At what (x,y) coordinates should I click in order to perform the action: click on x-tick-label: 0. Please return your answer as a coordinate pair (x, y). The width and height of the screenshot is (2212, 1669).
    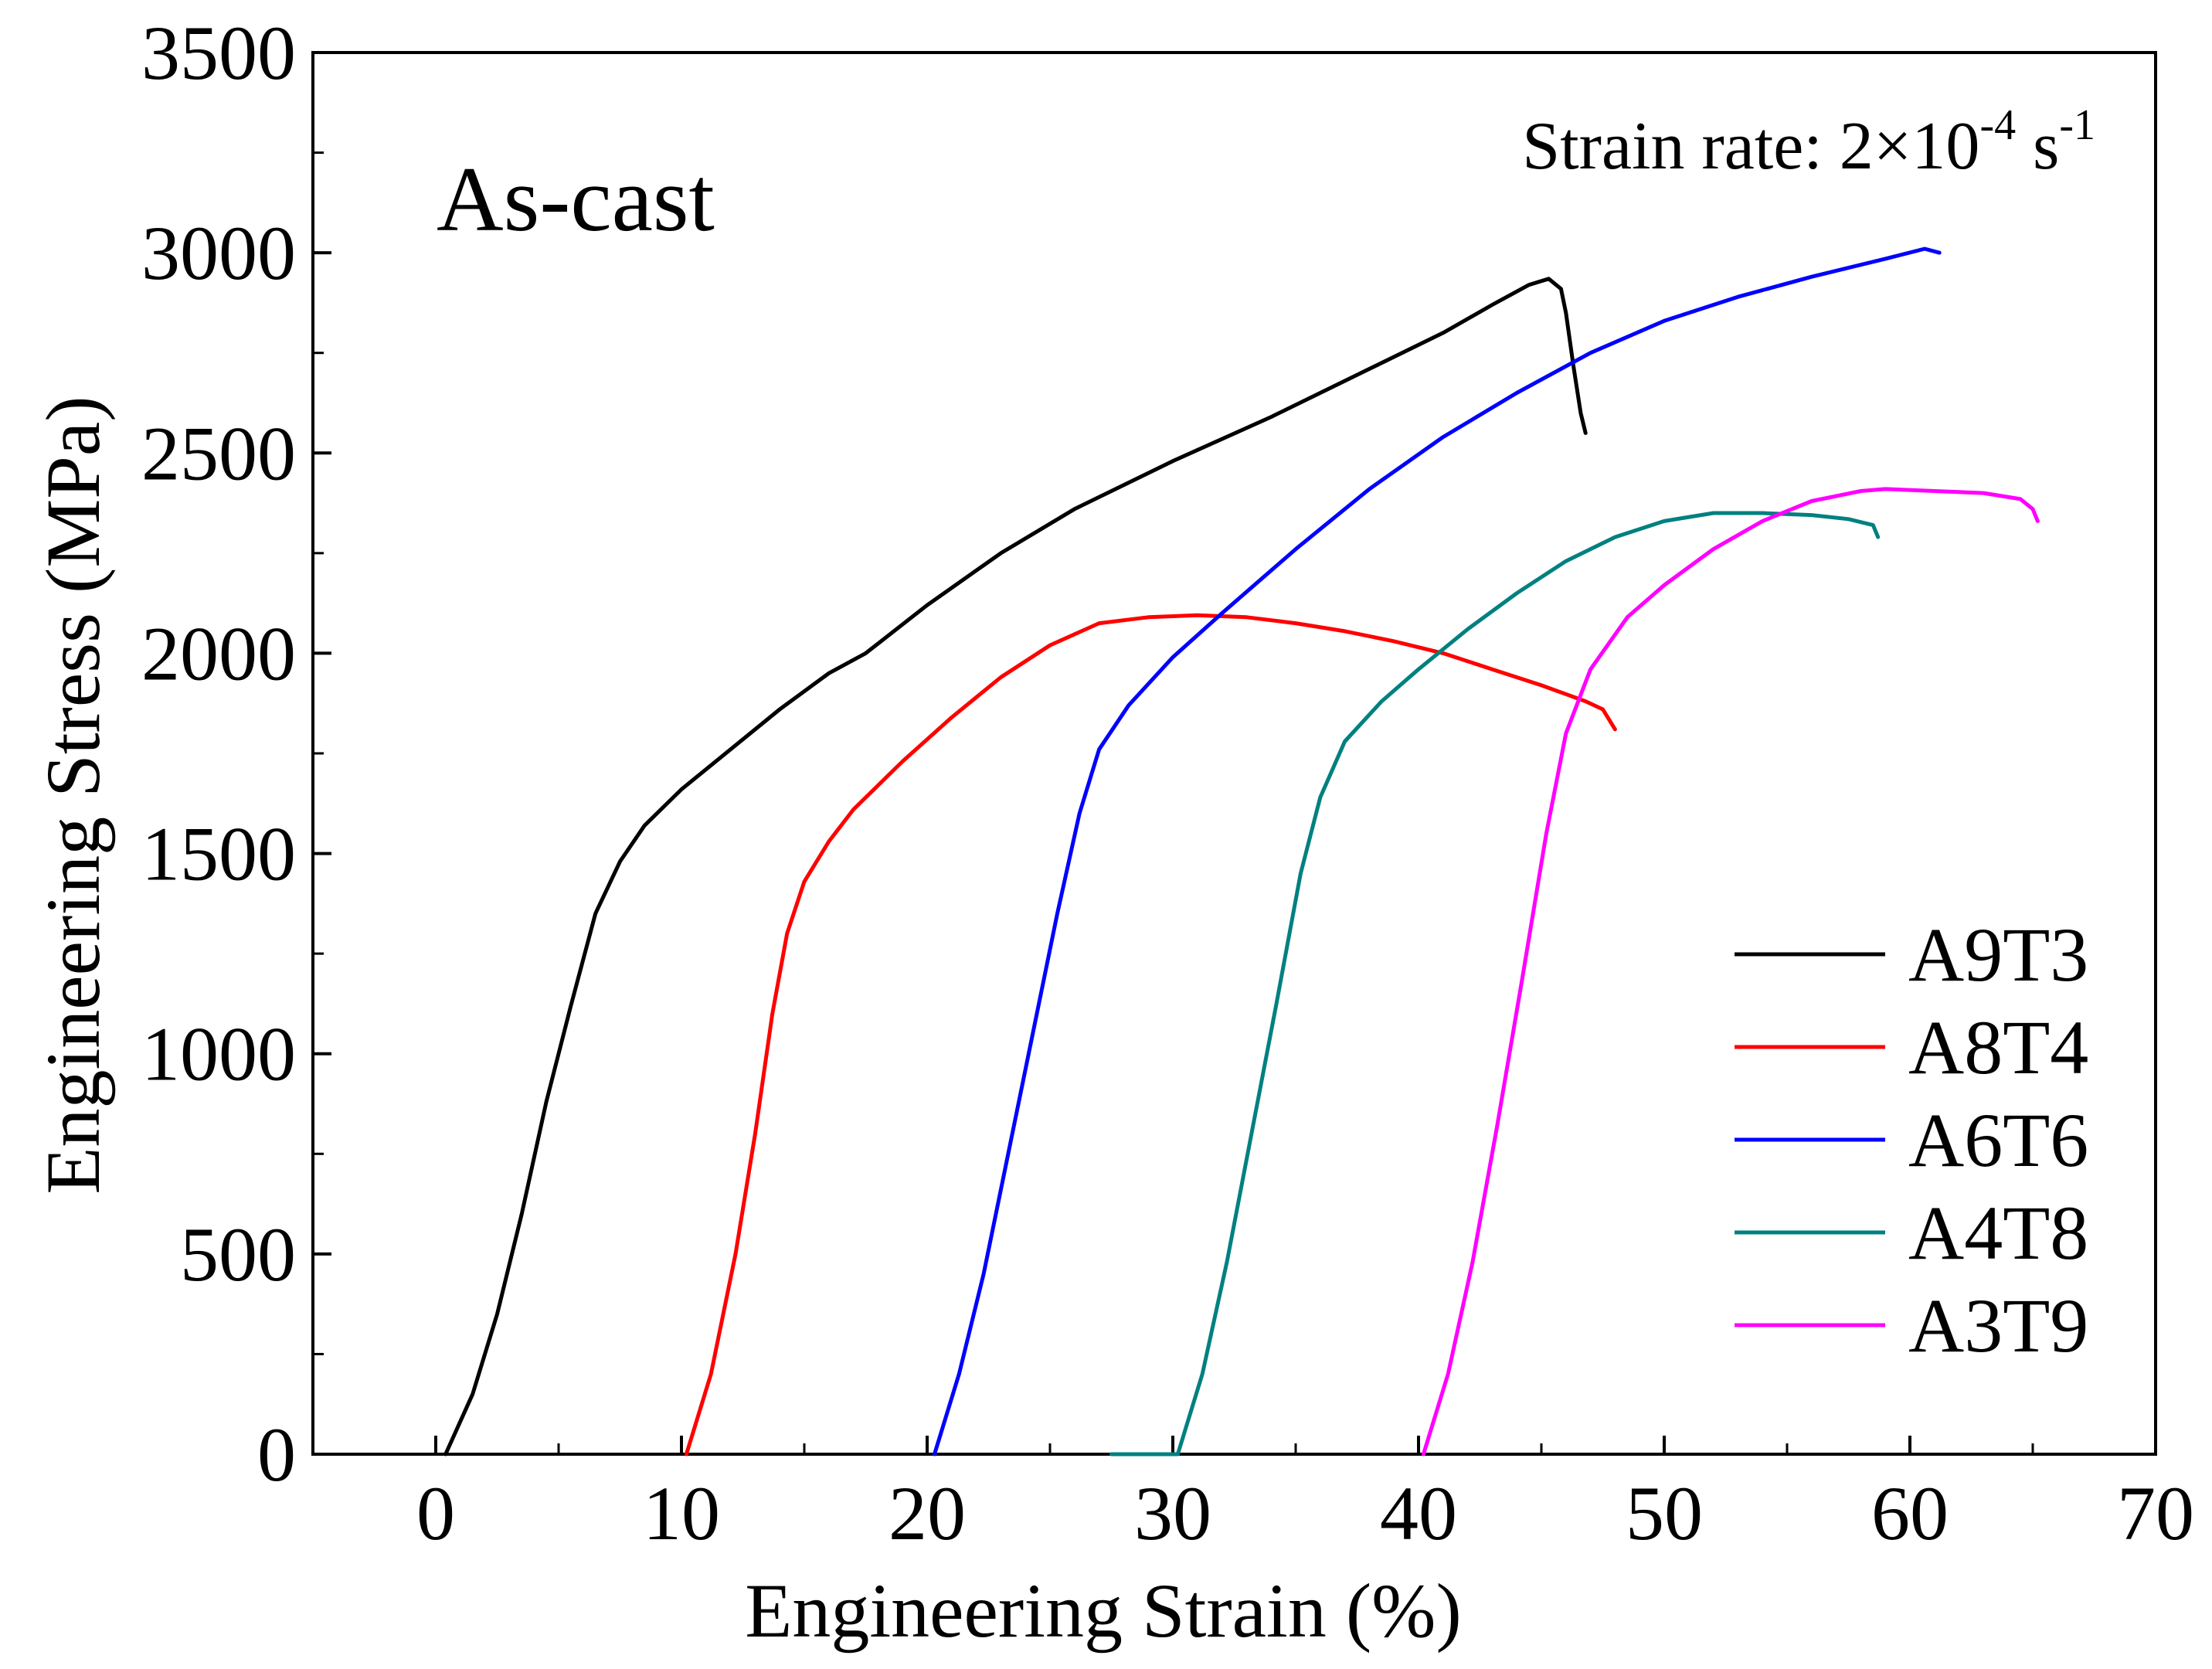
    Looking at the image, I should click on (436, 1513).